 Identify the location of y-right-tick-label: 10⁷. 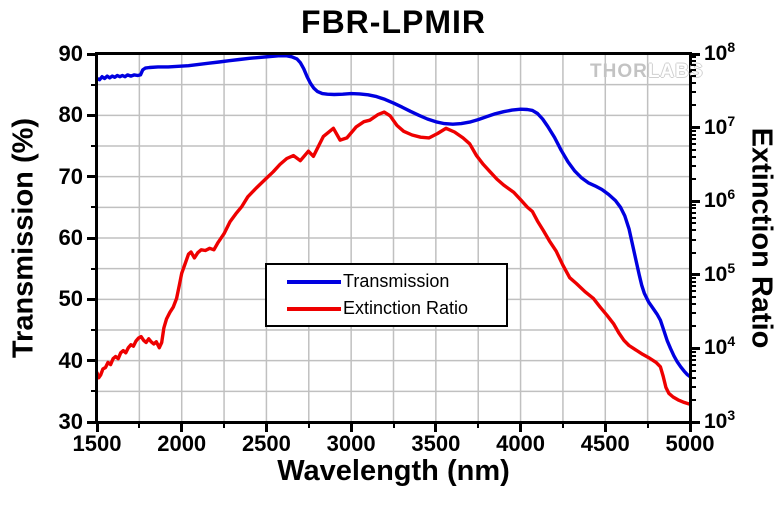
(720, 125).